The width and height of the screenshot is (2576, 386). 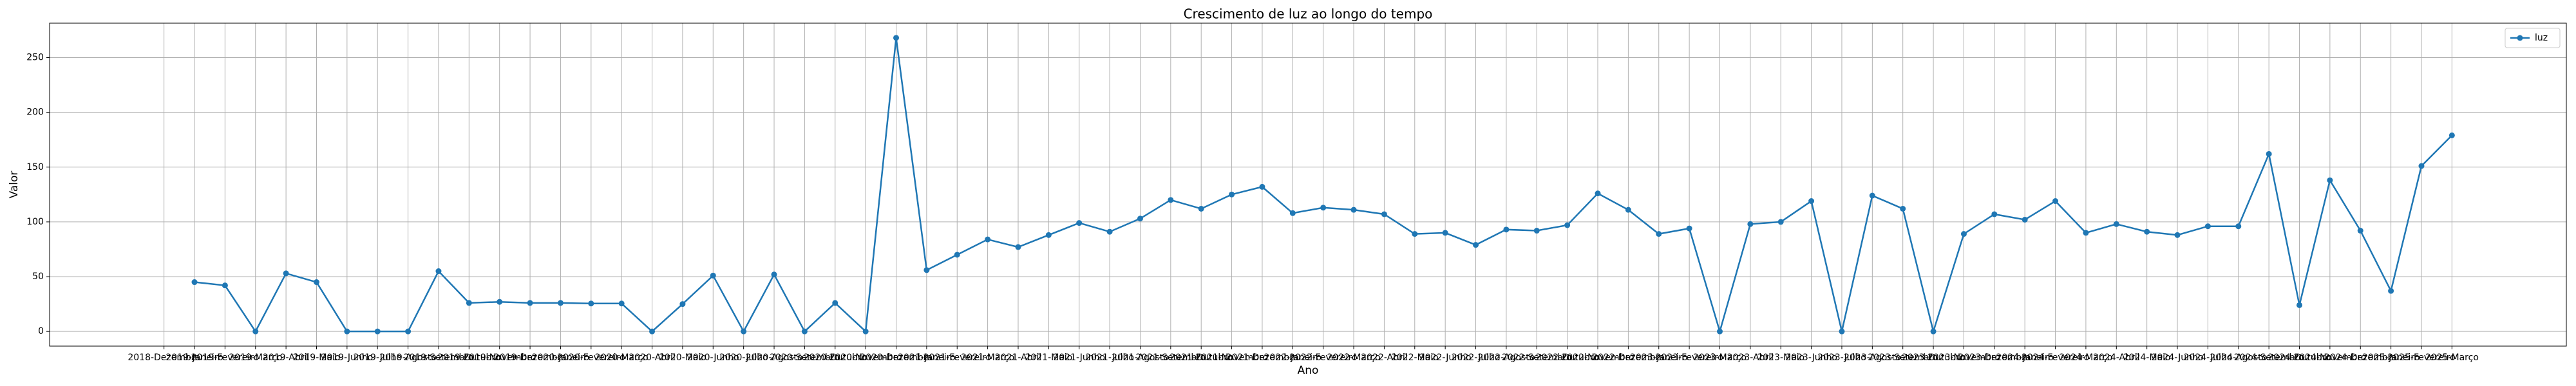 What do you see at coordinates (652, 358) in the screenshot?
I see `x-tick-label: 2020-Abril` at bounding box center [652, 358].